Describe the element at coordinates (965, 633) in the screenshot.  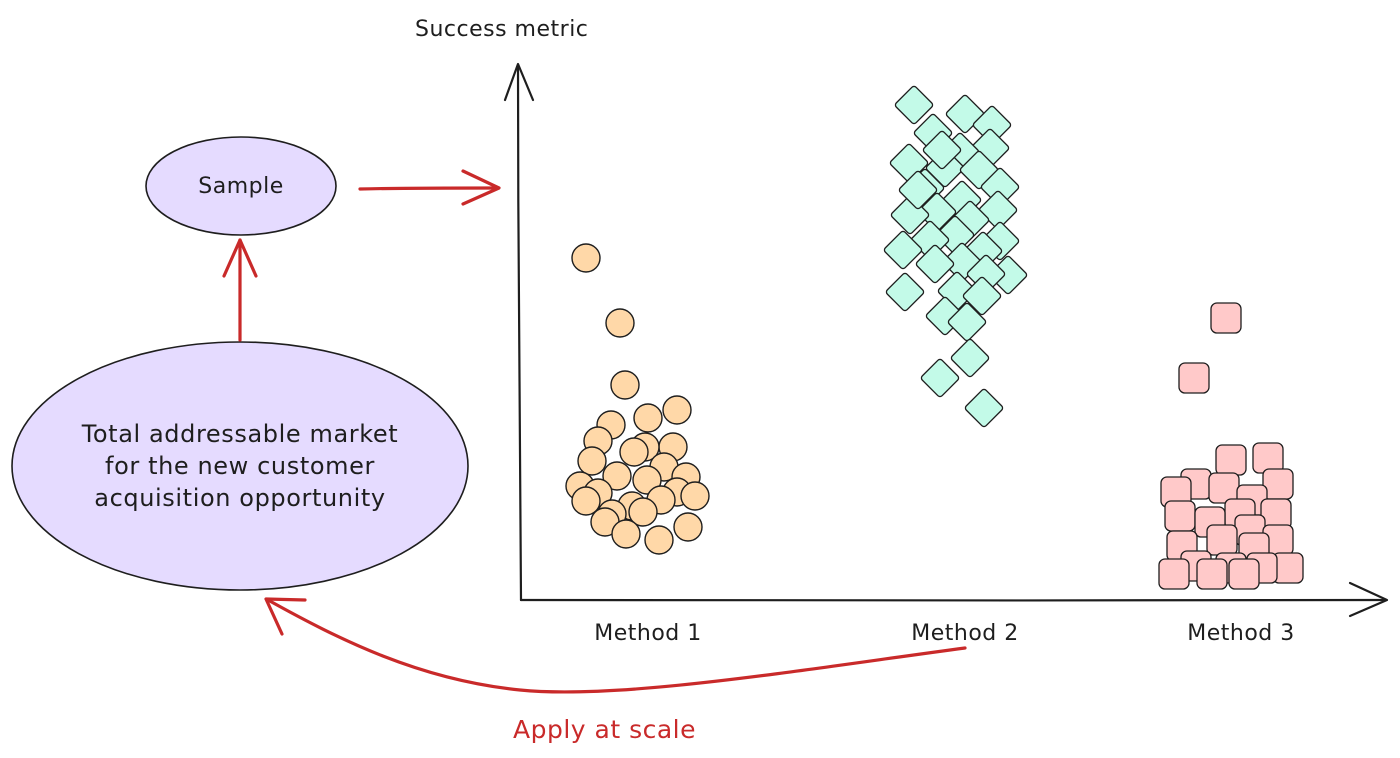
I see `method-2-label: Method 2` at that location.